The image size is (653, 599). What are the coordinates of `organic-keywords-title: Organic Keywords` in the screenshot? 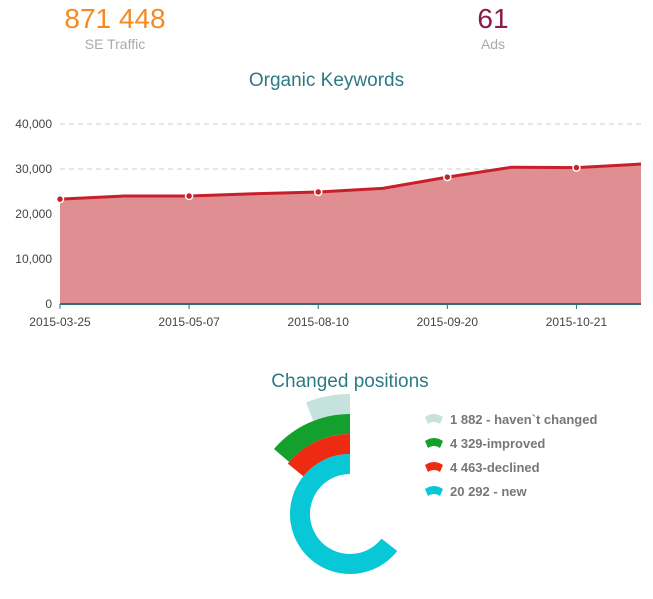 It's located at (326, 80).